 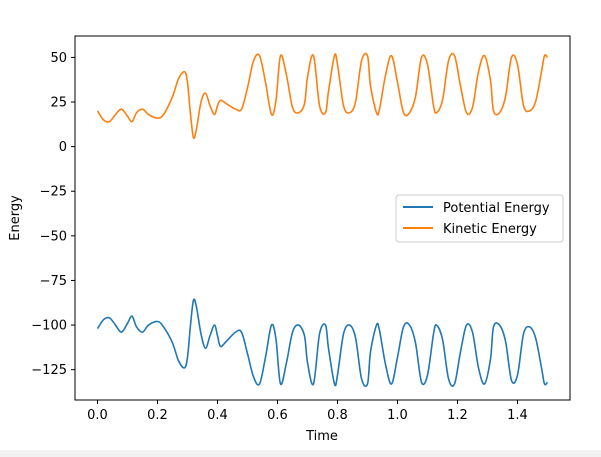 What do you see at coordinates (217, 415) in the screenshot?
I see `x-tick-label: 0.4` at bounding box center [217, 415].